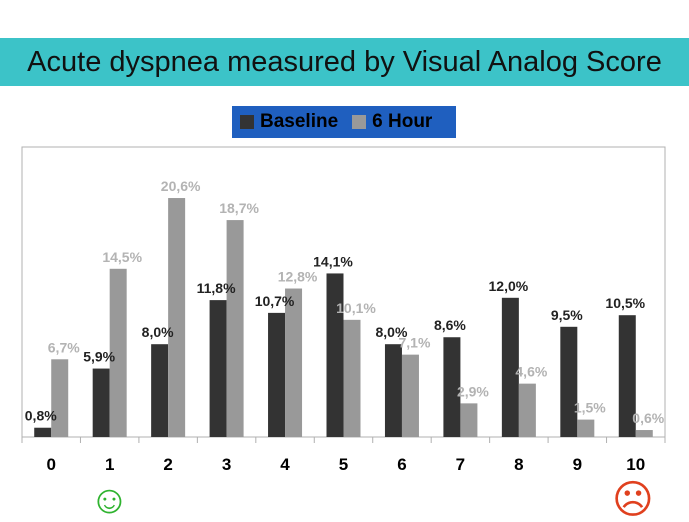 The image size is (689, 522). I want to click on data-label-6-hour: 20,6%, so click(181, 186).